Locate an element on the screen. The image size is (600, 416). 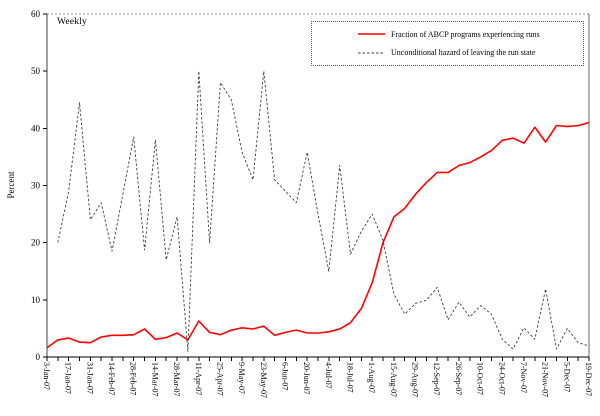
x-axis-tick-label: 1-Aug-07 is located at coordinates (371, 377).